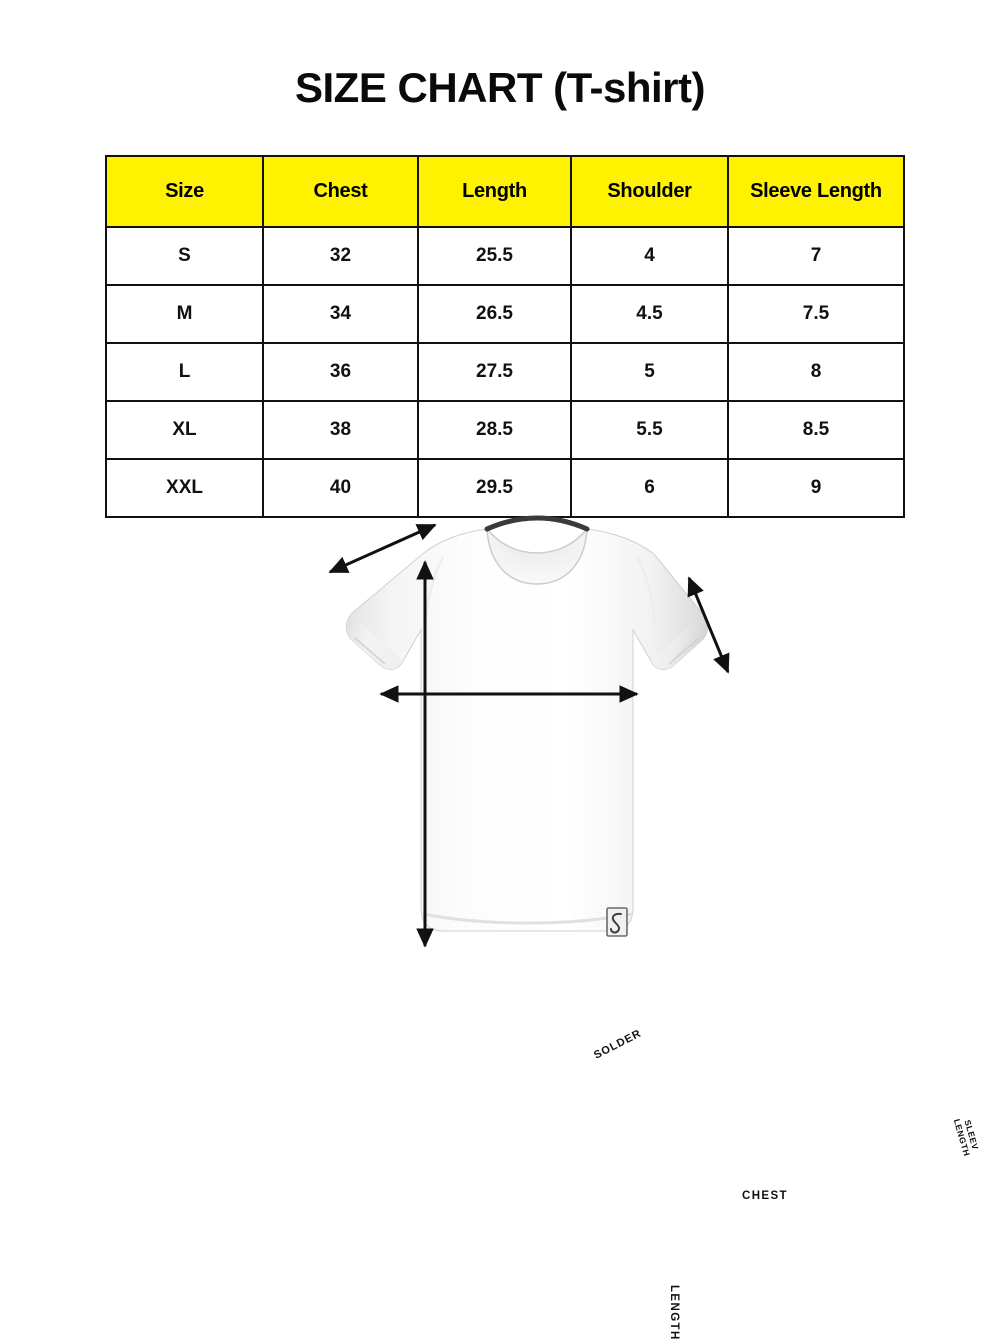 This screenshot has height=1341, width=1000. What do you see at coordinates (816, 314) in the screenshot?
I see `cell-sleeve: 7.5` at bounding box center [816, 314].